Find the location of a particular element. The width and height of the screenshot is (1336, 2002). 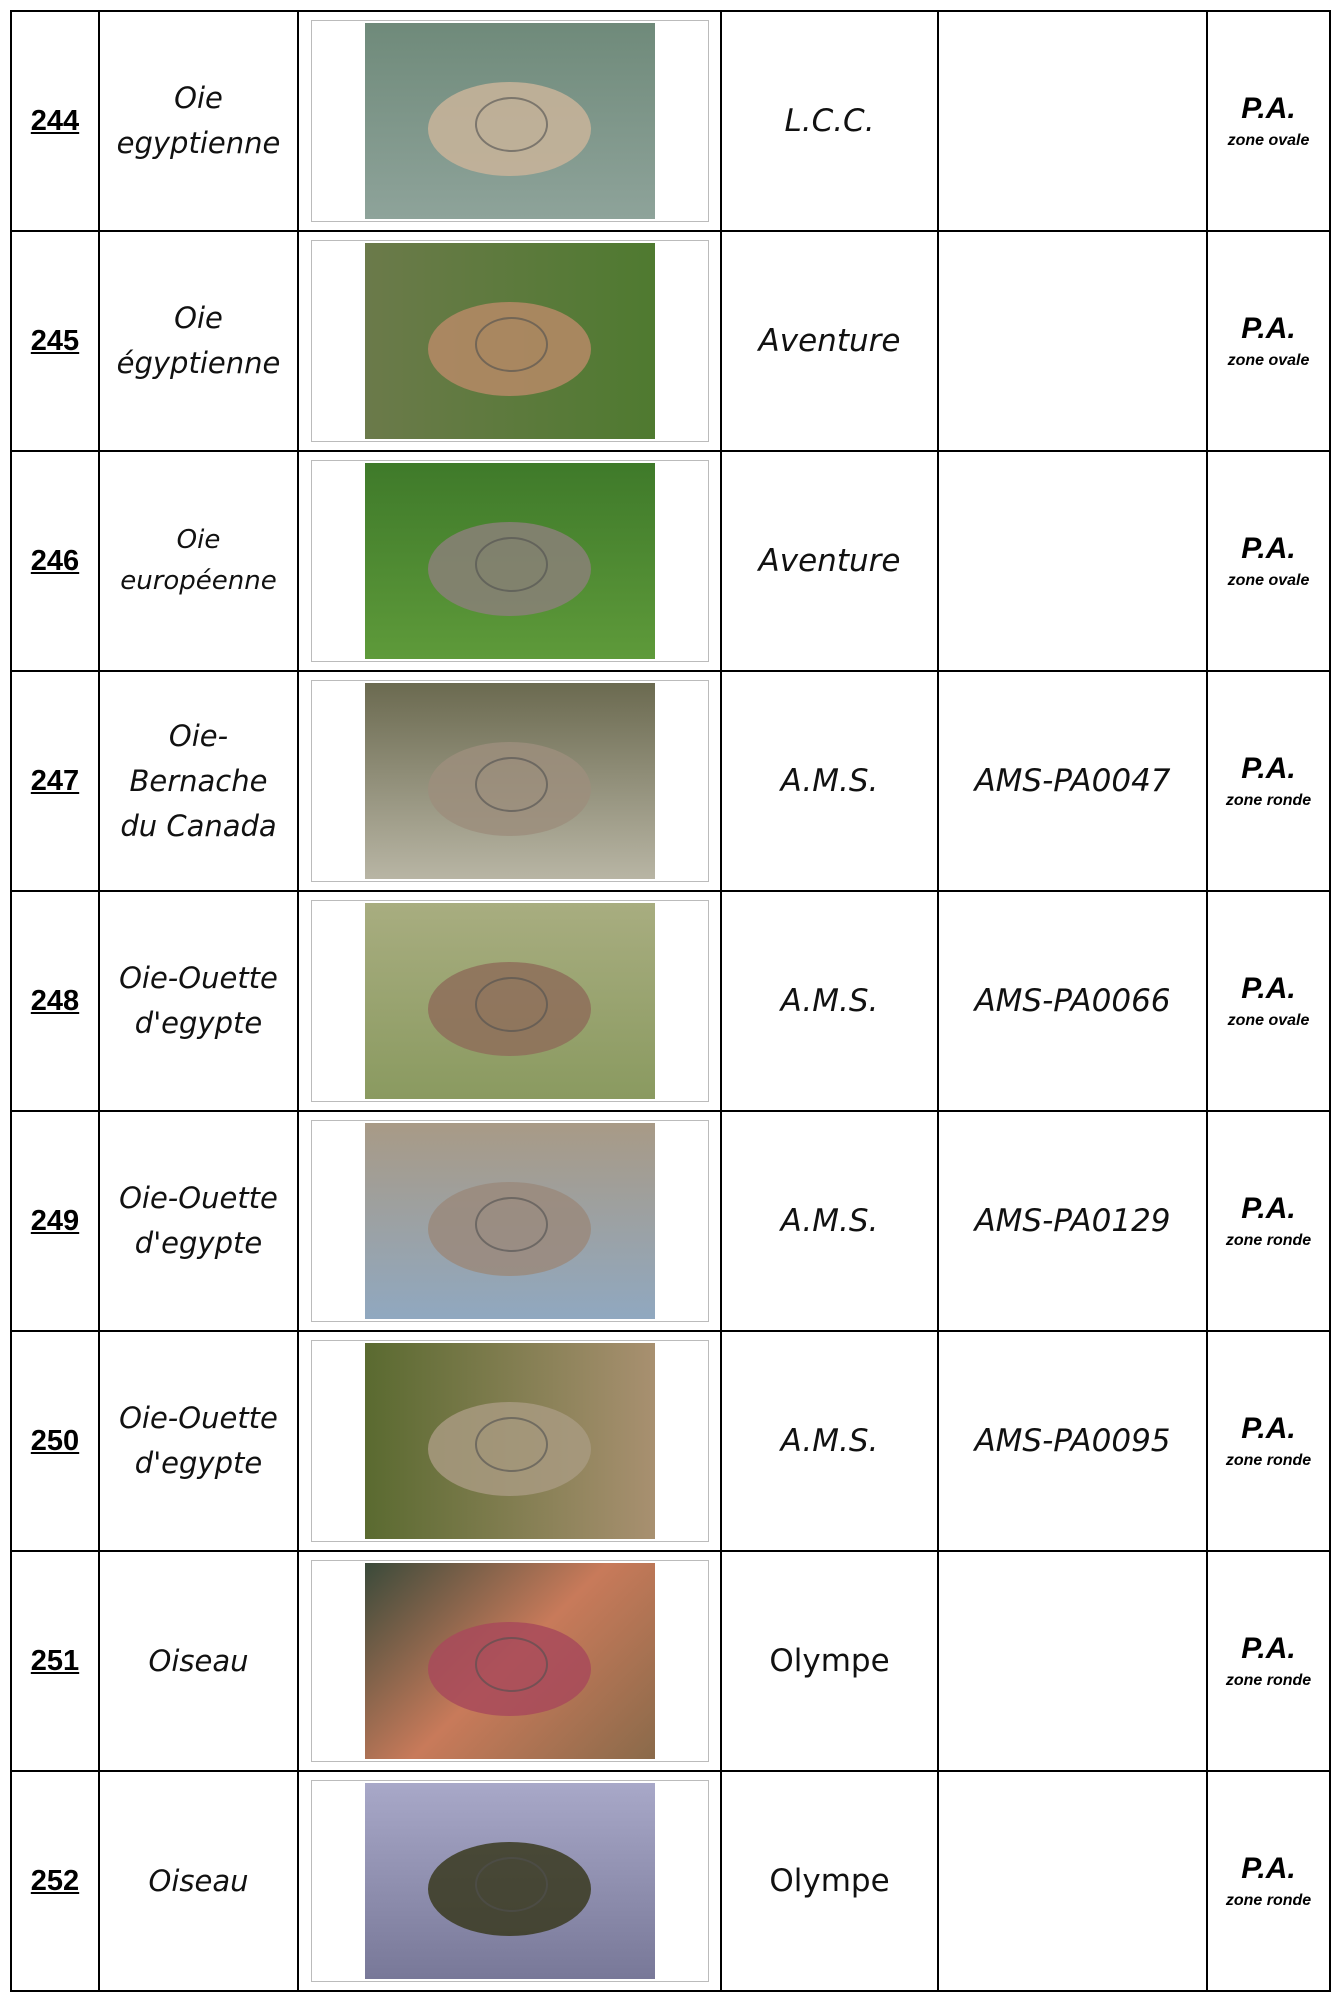

ref-cell: AMS-PA0047 is located at coordinates (1072, 781).